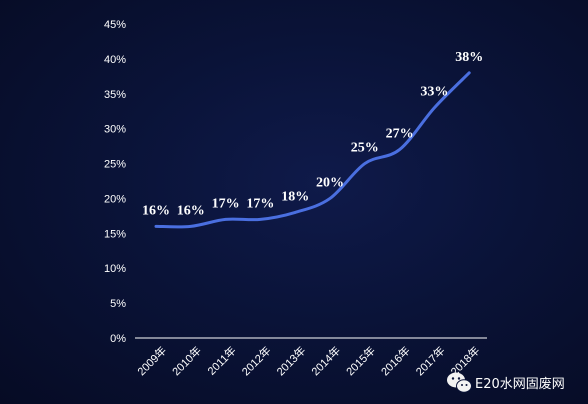 This screenshot has width=588, height=404. What do you see at coordinates (118, 339) in the screenshot?
I see `y-tick-label: 0%` at bounding box center [118, 339].